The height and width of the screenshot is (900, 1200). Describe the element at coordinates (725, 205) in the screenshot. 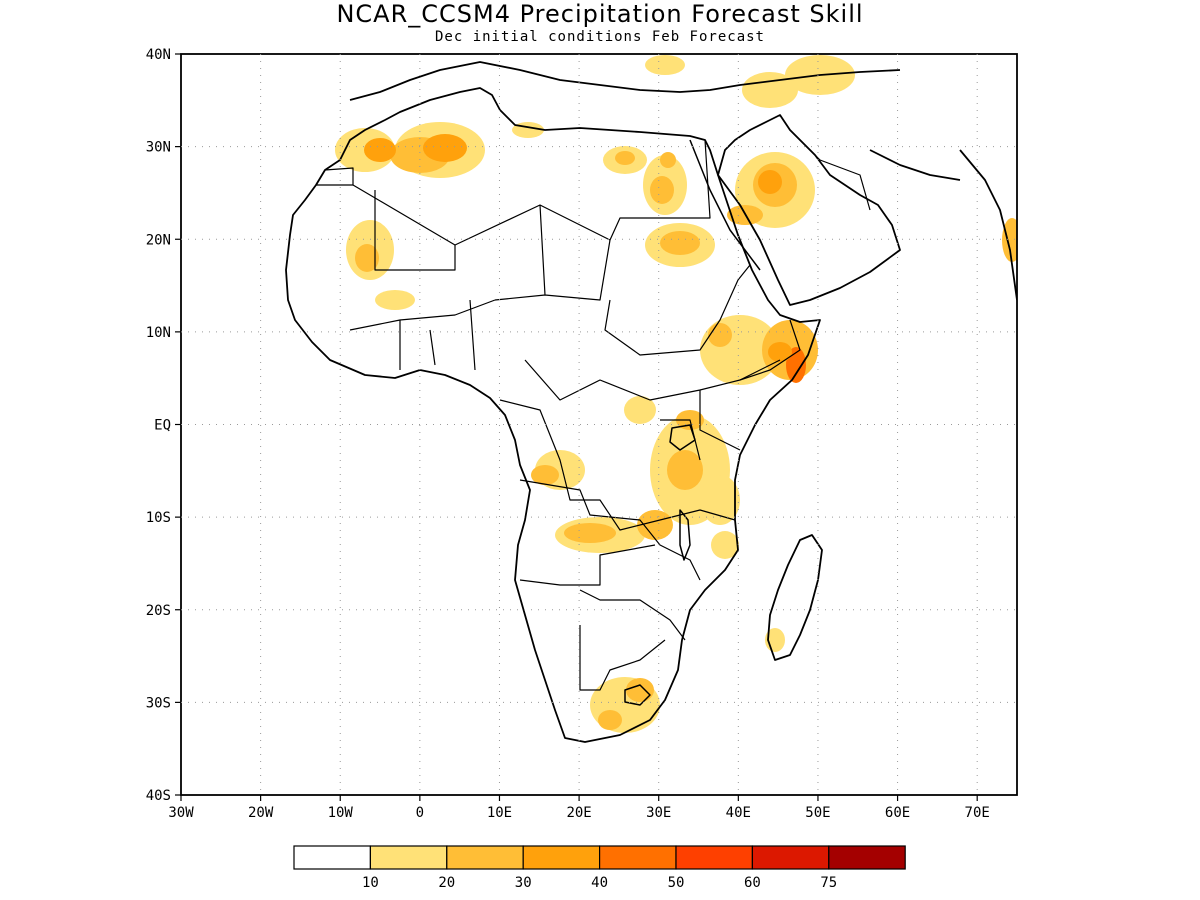

I see `red-sea` at that location.